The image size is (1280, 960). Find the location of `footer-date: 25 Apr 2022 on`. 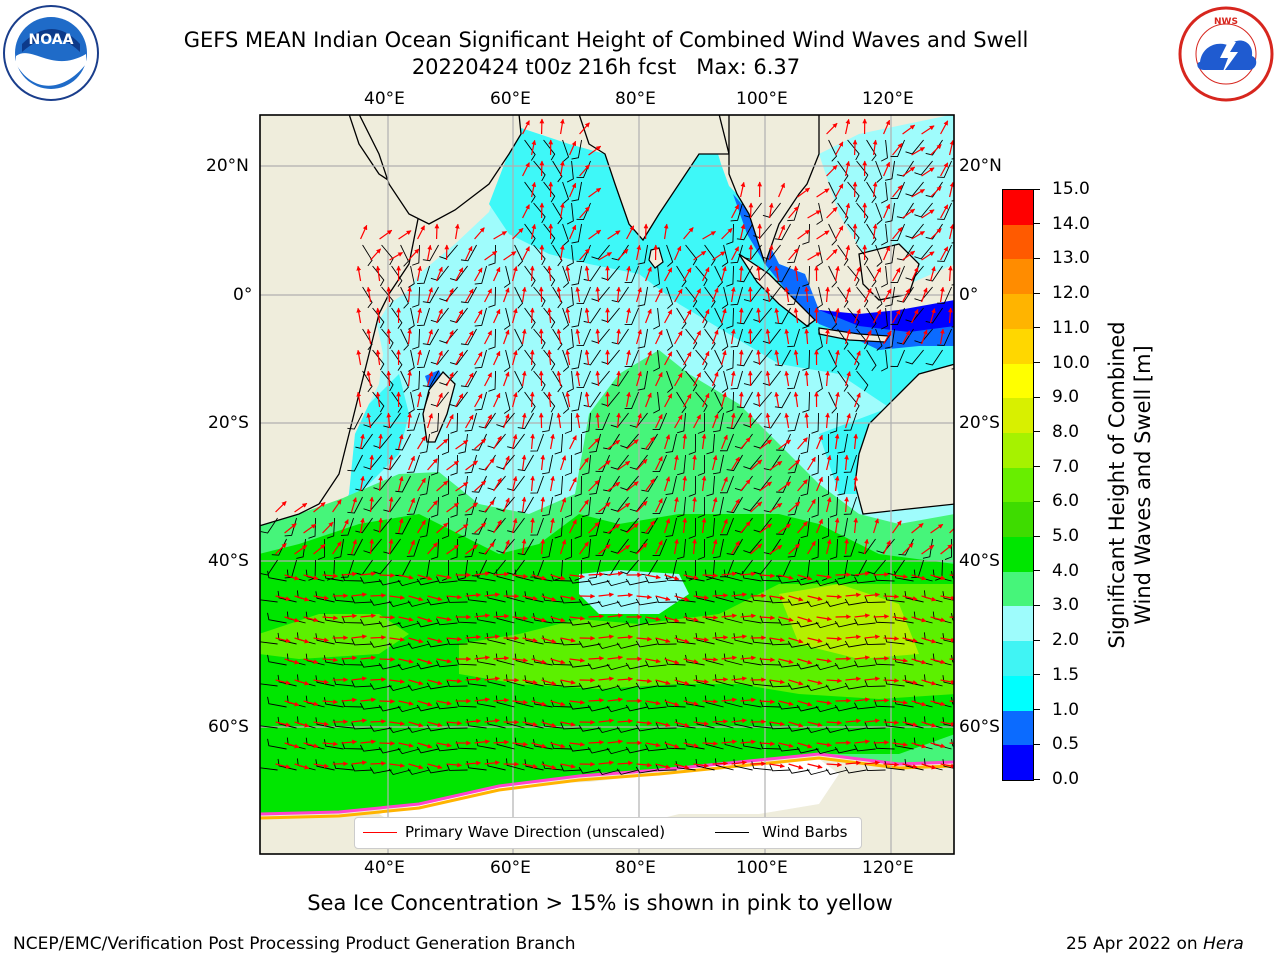

footer-date: 25 Apr 2022 on is located at coordinates (1135, 944).